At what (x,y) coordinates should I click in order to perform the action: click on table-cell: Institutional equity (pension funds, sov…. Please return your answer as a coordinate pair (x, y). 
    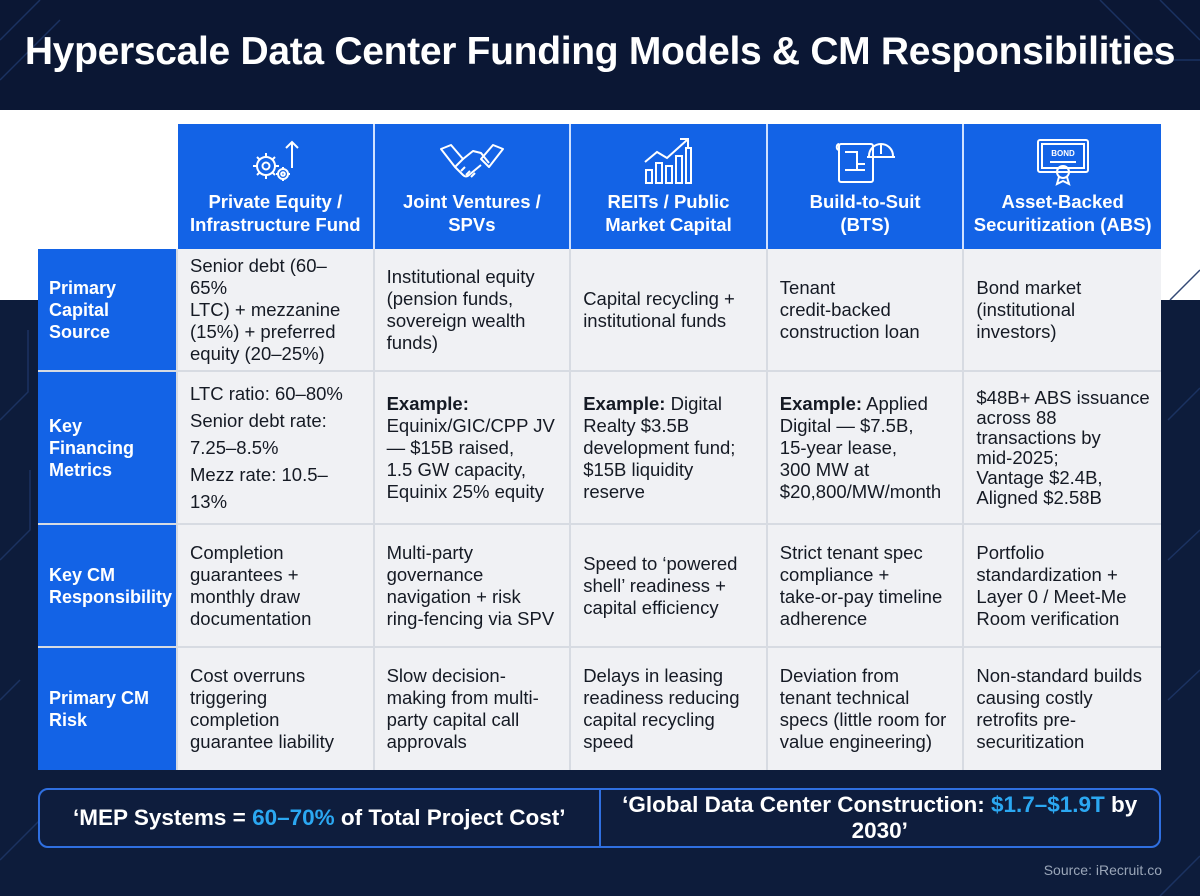
    Looking at the image, I should click on (473, 309).